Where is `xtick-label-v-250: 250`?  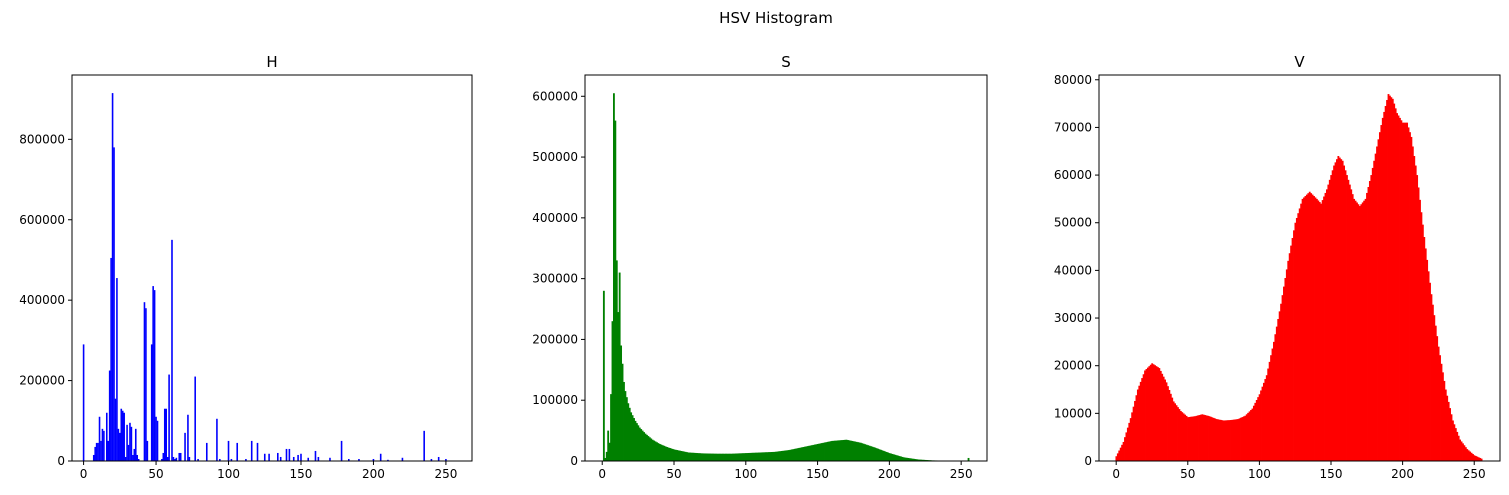
xtick-label-v-250: 250 is located at coordinates (1474, 474).